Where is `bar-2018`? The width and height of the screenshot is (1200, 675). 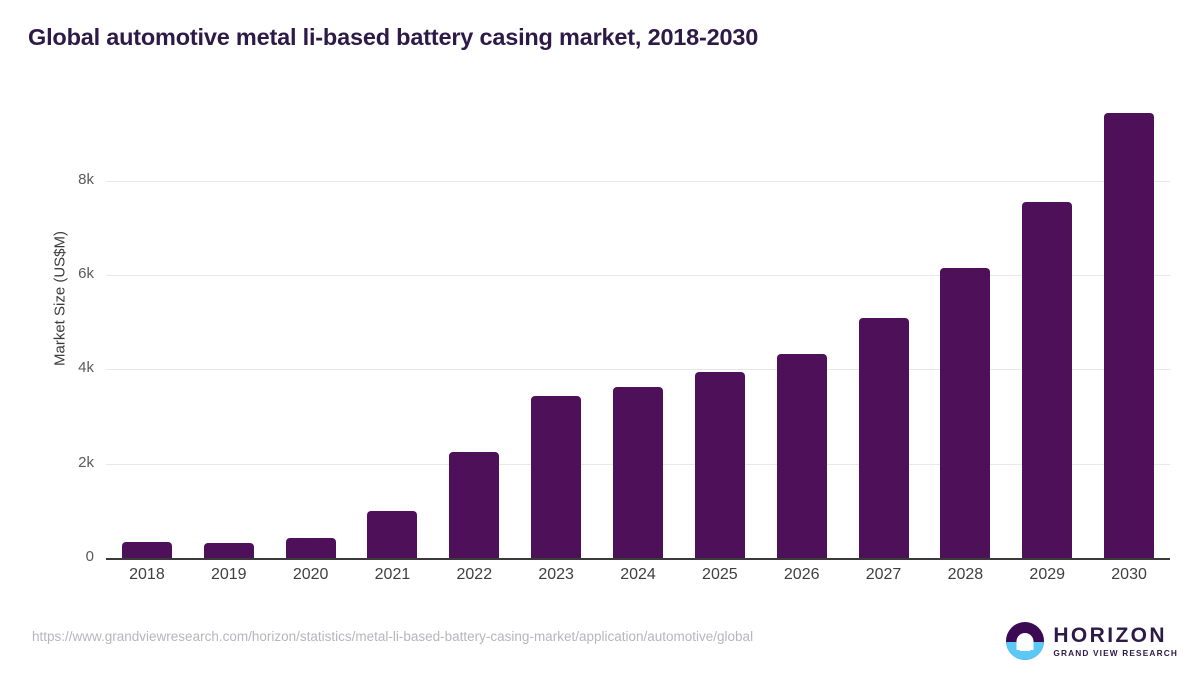
bar-2018 is located at coordinates (146, 549).